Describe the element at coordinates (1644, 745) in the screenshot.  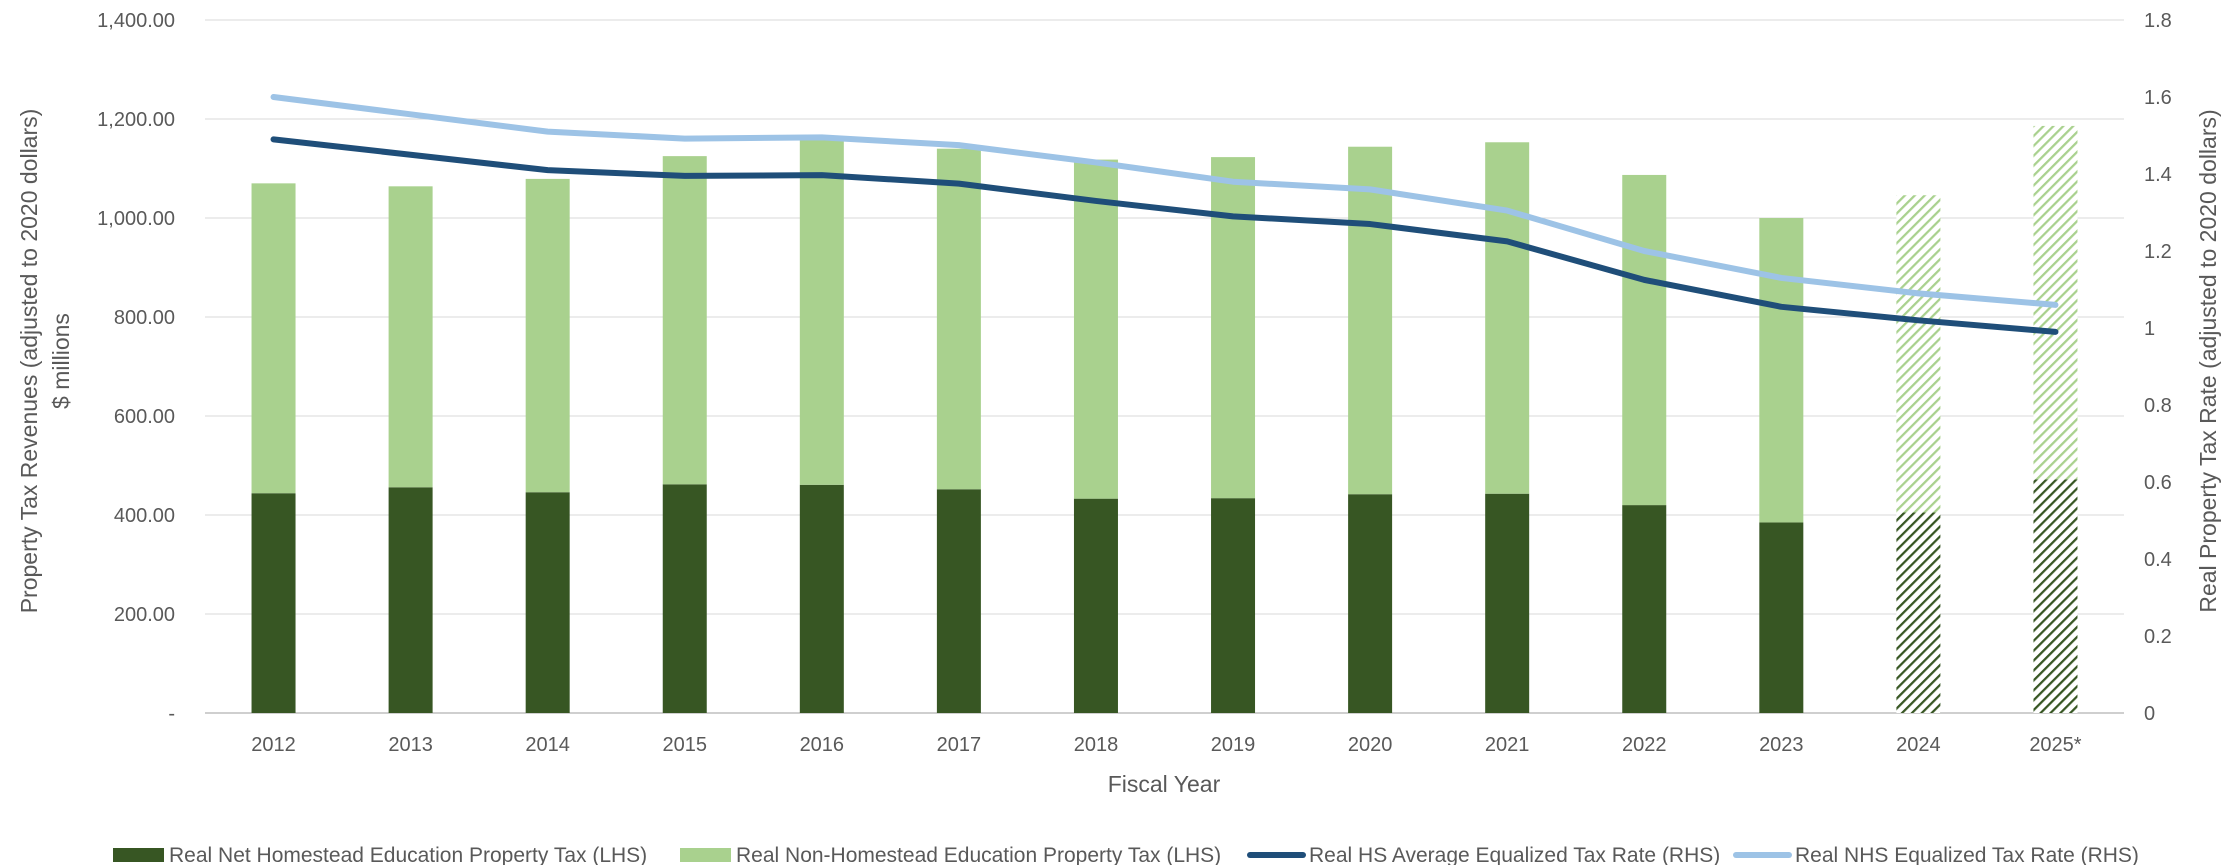
I see `x-tick-label: 2022` at that location.